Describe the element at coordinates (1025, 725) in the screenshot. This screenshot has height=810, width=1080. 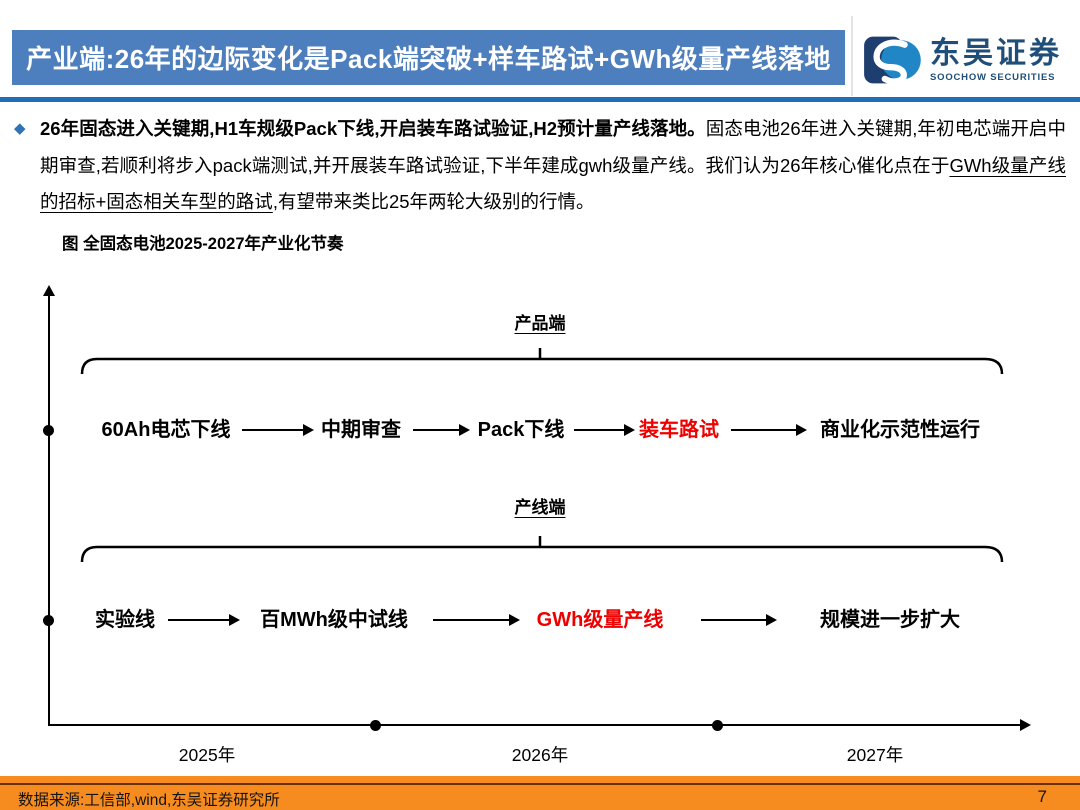
I see `x-axis-arrow-icon` at that location.